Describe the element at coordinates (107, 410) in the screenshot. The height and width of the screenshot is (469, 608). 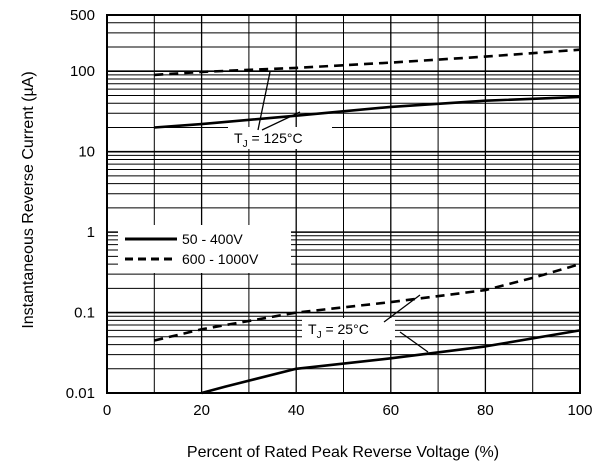
I see `x-tick-label: 0` at that location.